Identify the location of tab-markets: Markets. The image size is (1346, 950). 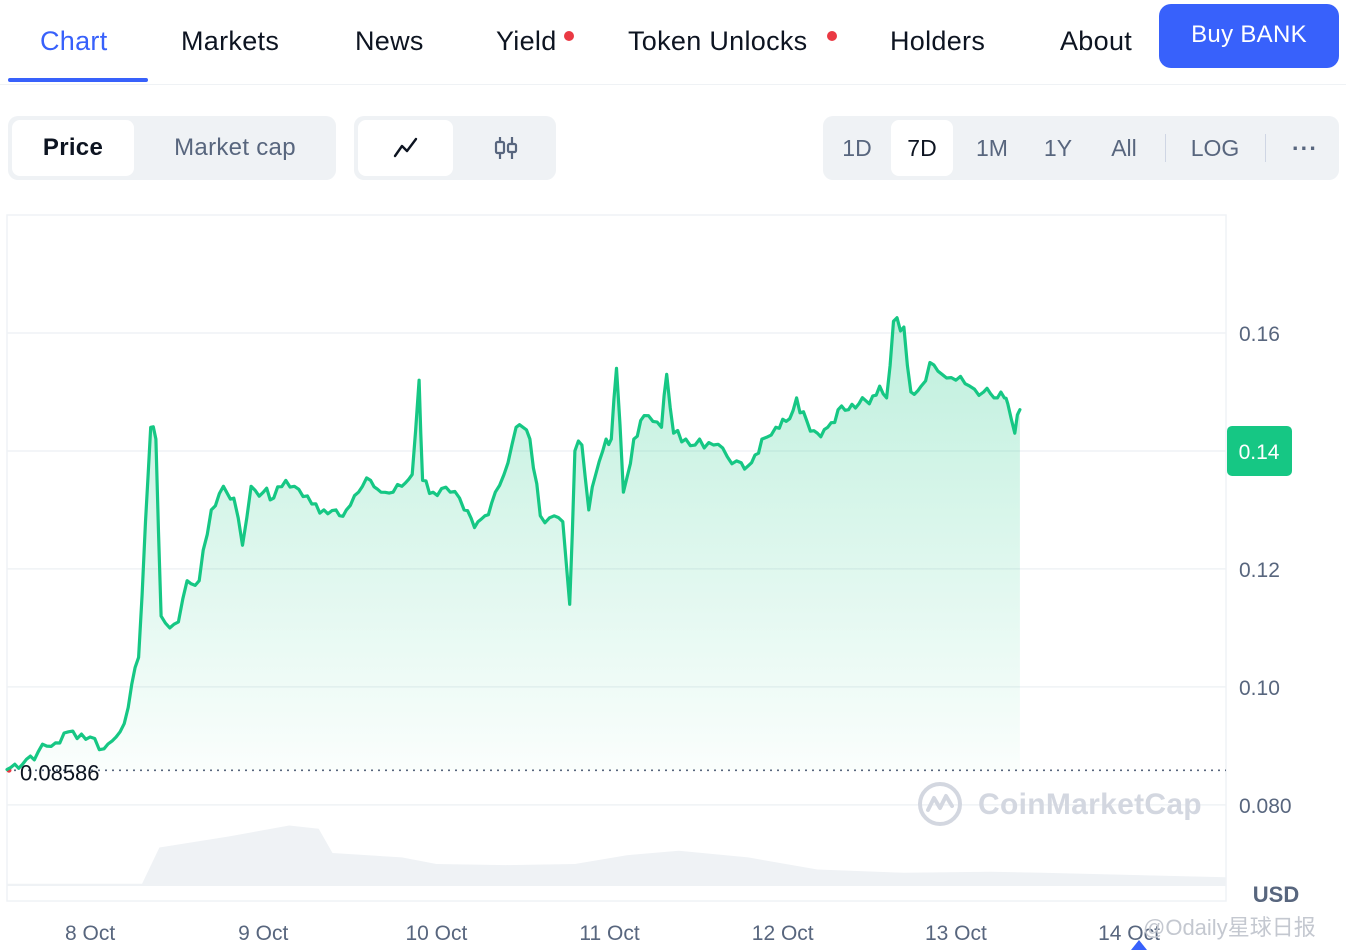
(230, 41).